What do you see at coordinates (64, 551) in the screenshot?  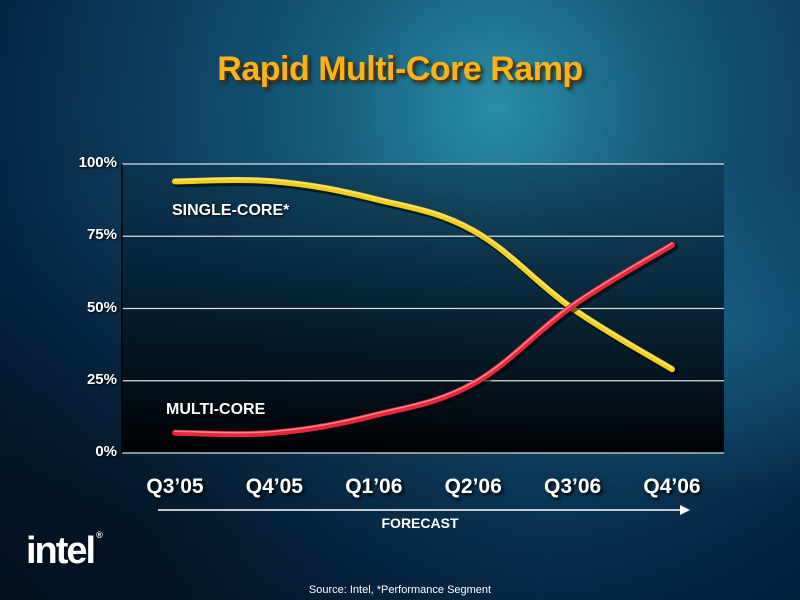 I see `intel-logo: intel ®` at bounding box center [64, 551].